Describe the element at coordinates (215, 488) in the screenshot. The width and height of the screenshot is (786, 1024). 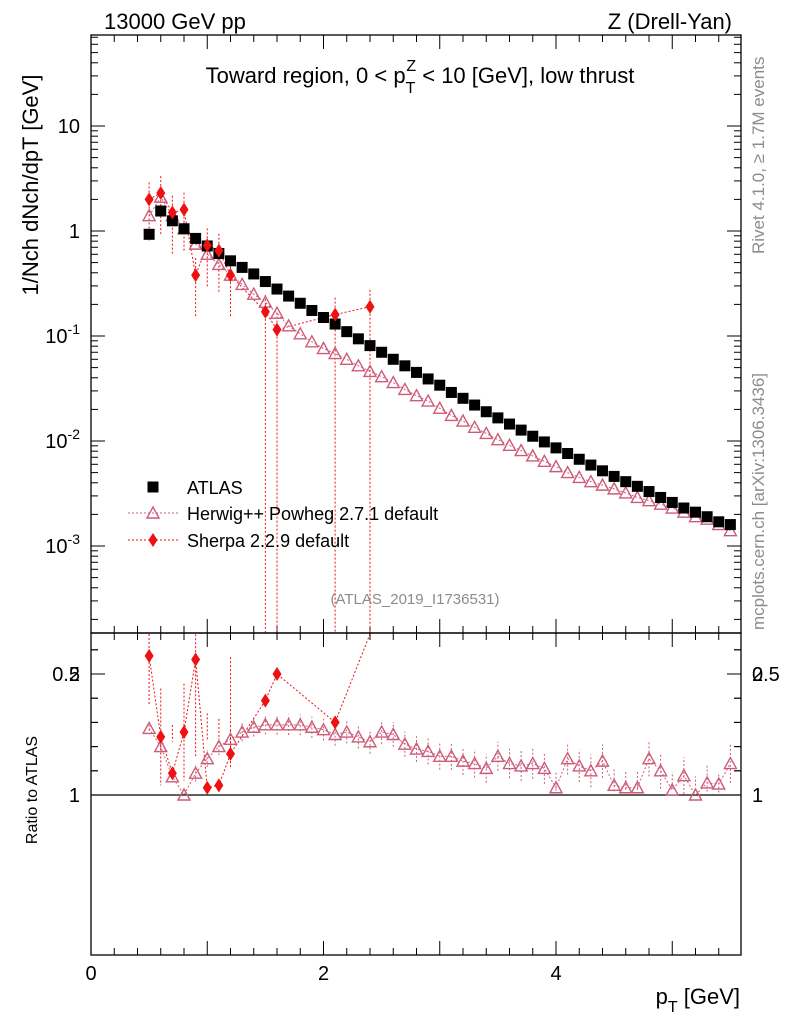
I see `legend-label: ATLAS` at that location.